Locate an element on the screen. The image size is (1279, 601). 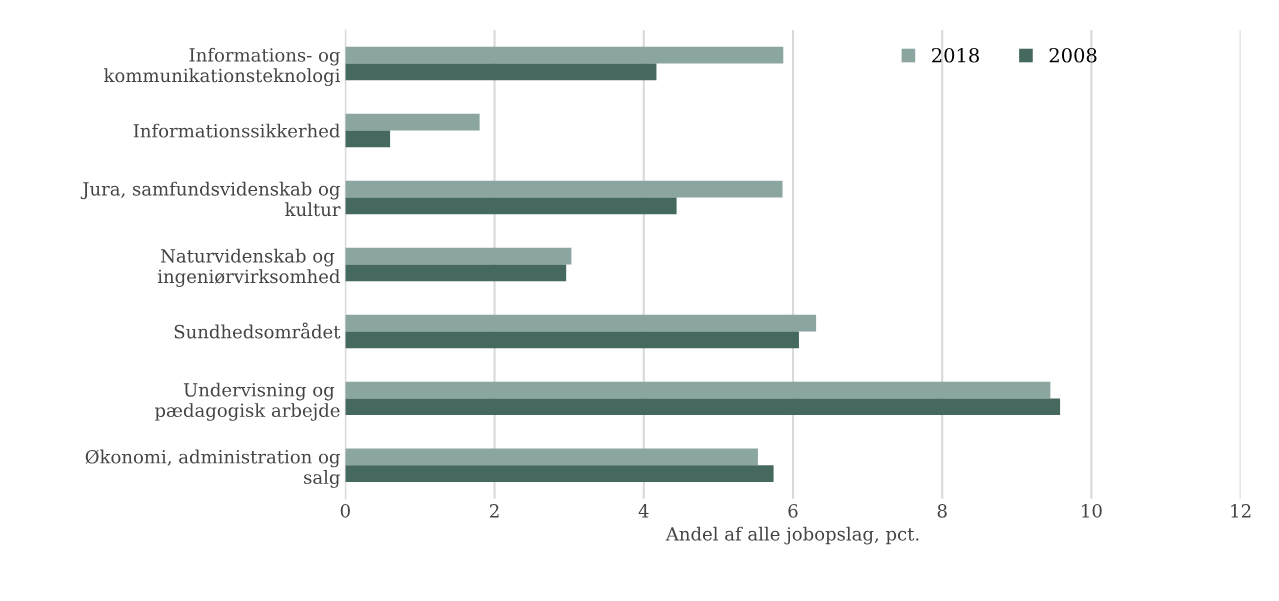
x-tick-label: 10 is located at coordinates (1092, 511).